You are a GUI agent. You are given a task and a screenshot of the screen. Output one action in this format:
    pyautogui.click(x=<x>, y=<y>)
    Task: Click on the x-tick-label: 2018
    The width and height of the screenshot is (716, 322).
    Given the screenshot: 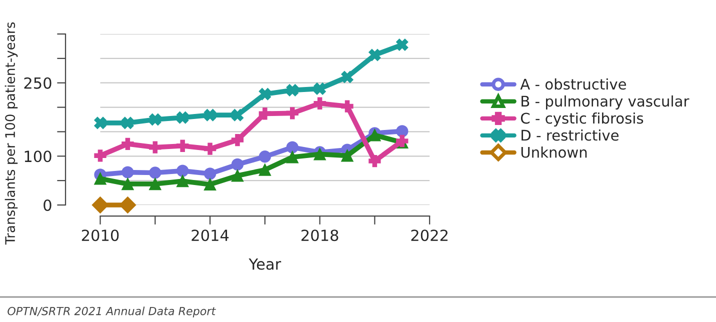 What is the action you would take?
    pyautogui.click(x=319, y=236)
    